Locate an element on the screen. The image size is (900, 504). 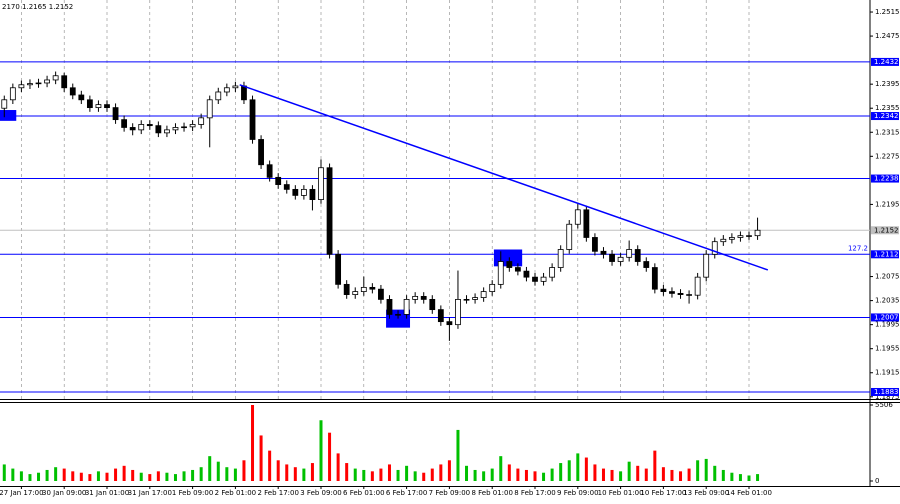
x-tick-label: 8 Feb 17:00 is located at coordinates (534, 493).